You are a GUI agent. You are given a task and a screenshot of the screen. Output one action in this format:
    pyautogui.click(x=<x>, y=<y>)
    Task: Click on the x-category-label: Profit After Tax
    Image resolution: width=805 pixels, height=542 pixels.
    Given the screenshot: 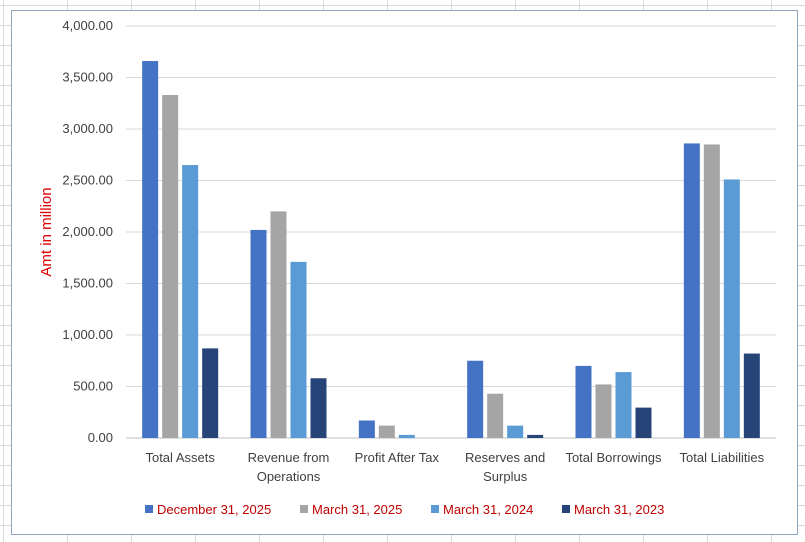 What is the action you would take?
    pyautogui.click(x=397, y=457)
    